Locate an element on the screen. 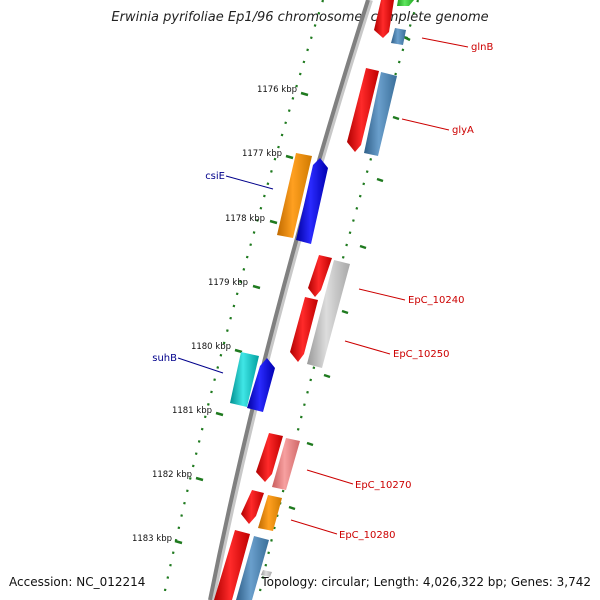  ruler-tick-label: 1177 kbp is located at coordinates (262, 154).